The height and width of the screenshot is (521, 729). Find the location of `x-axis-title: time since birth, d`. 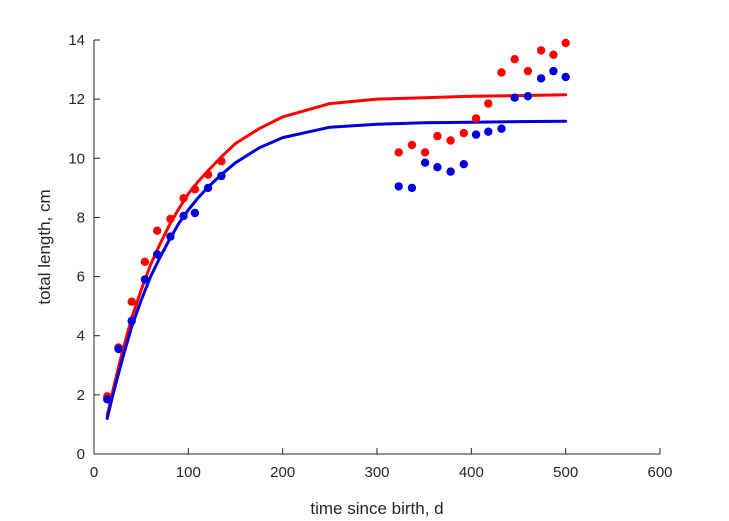

x-axis-title: time since birth, d is located at coordinates (376, 508).